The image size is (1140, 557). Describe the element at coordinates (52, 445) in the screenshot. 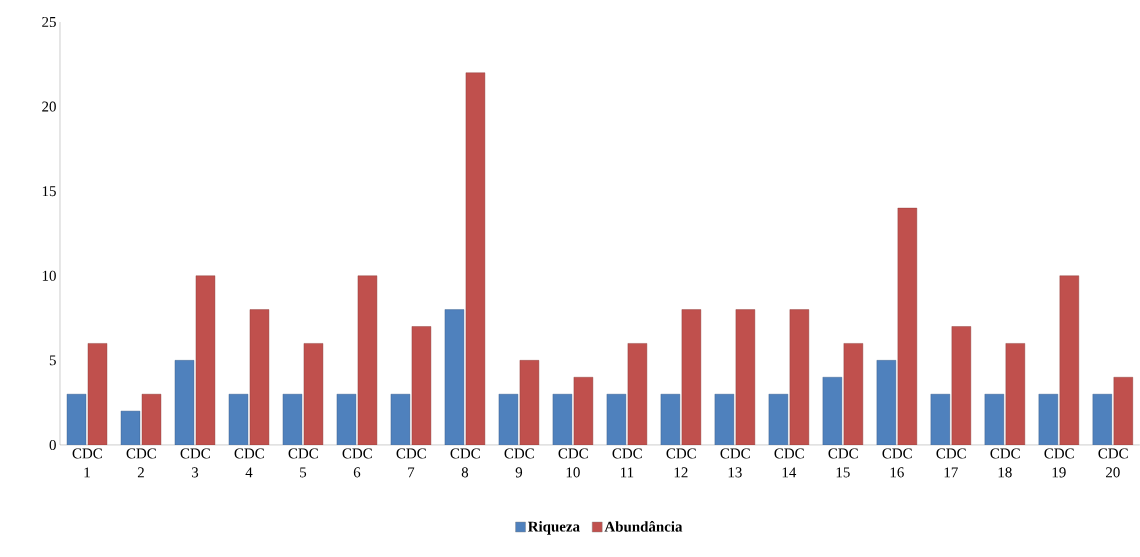

I see `y-tick-label: 0` at that location.